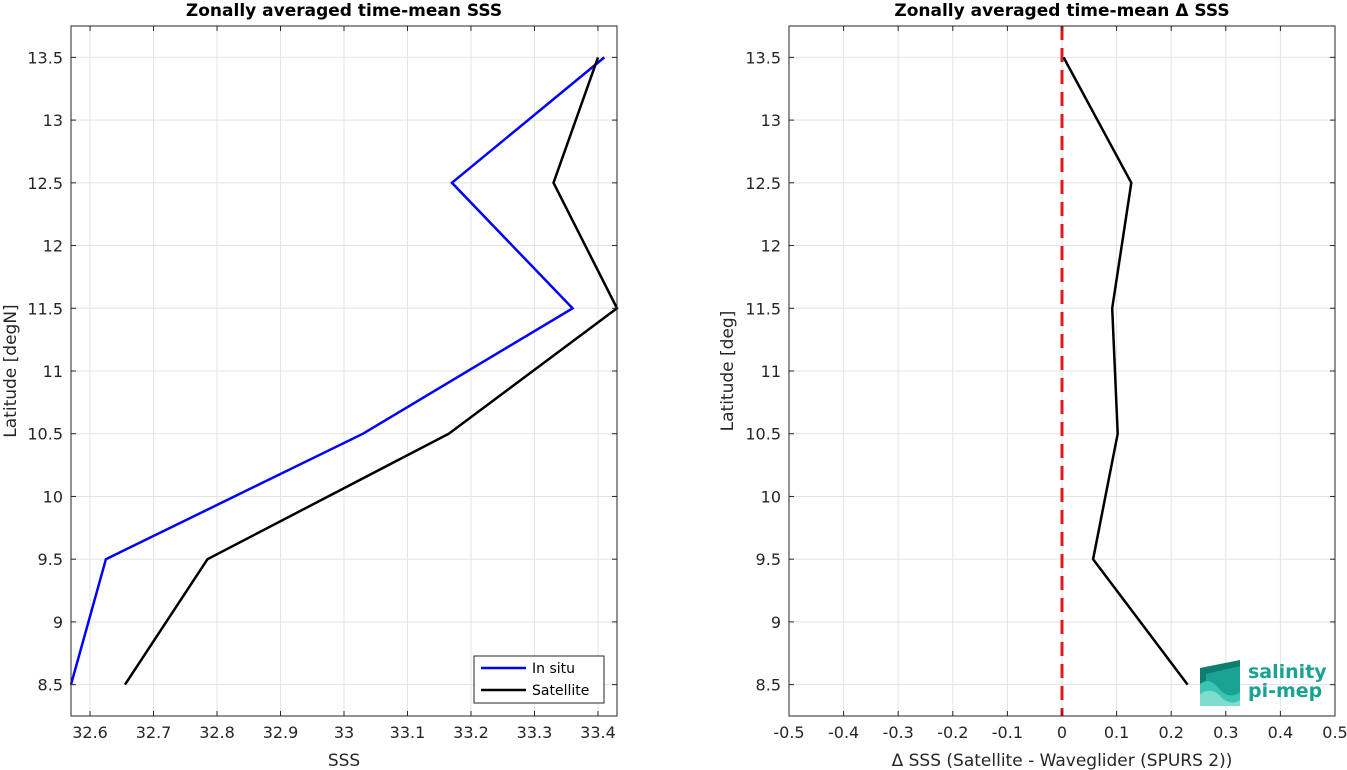  I want to click on left-title: Zonally averaged time-mean SSS, so click(344, 11).